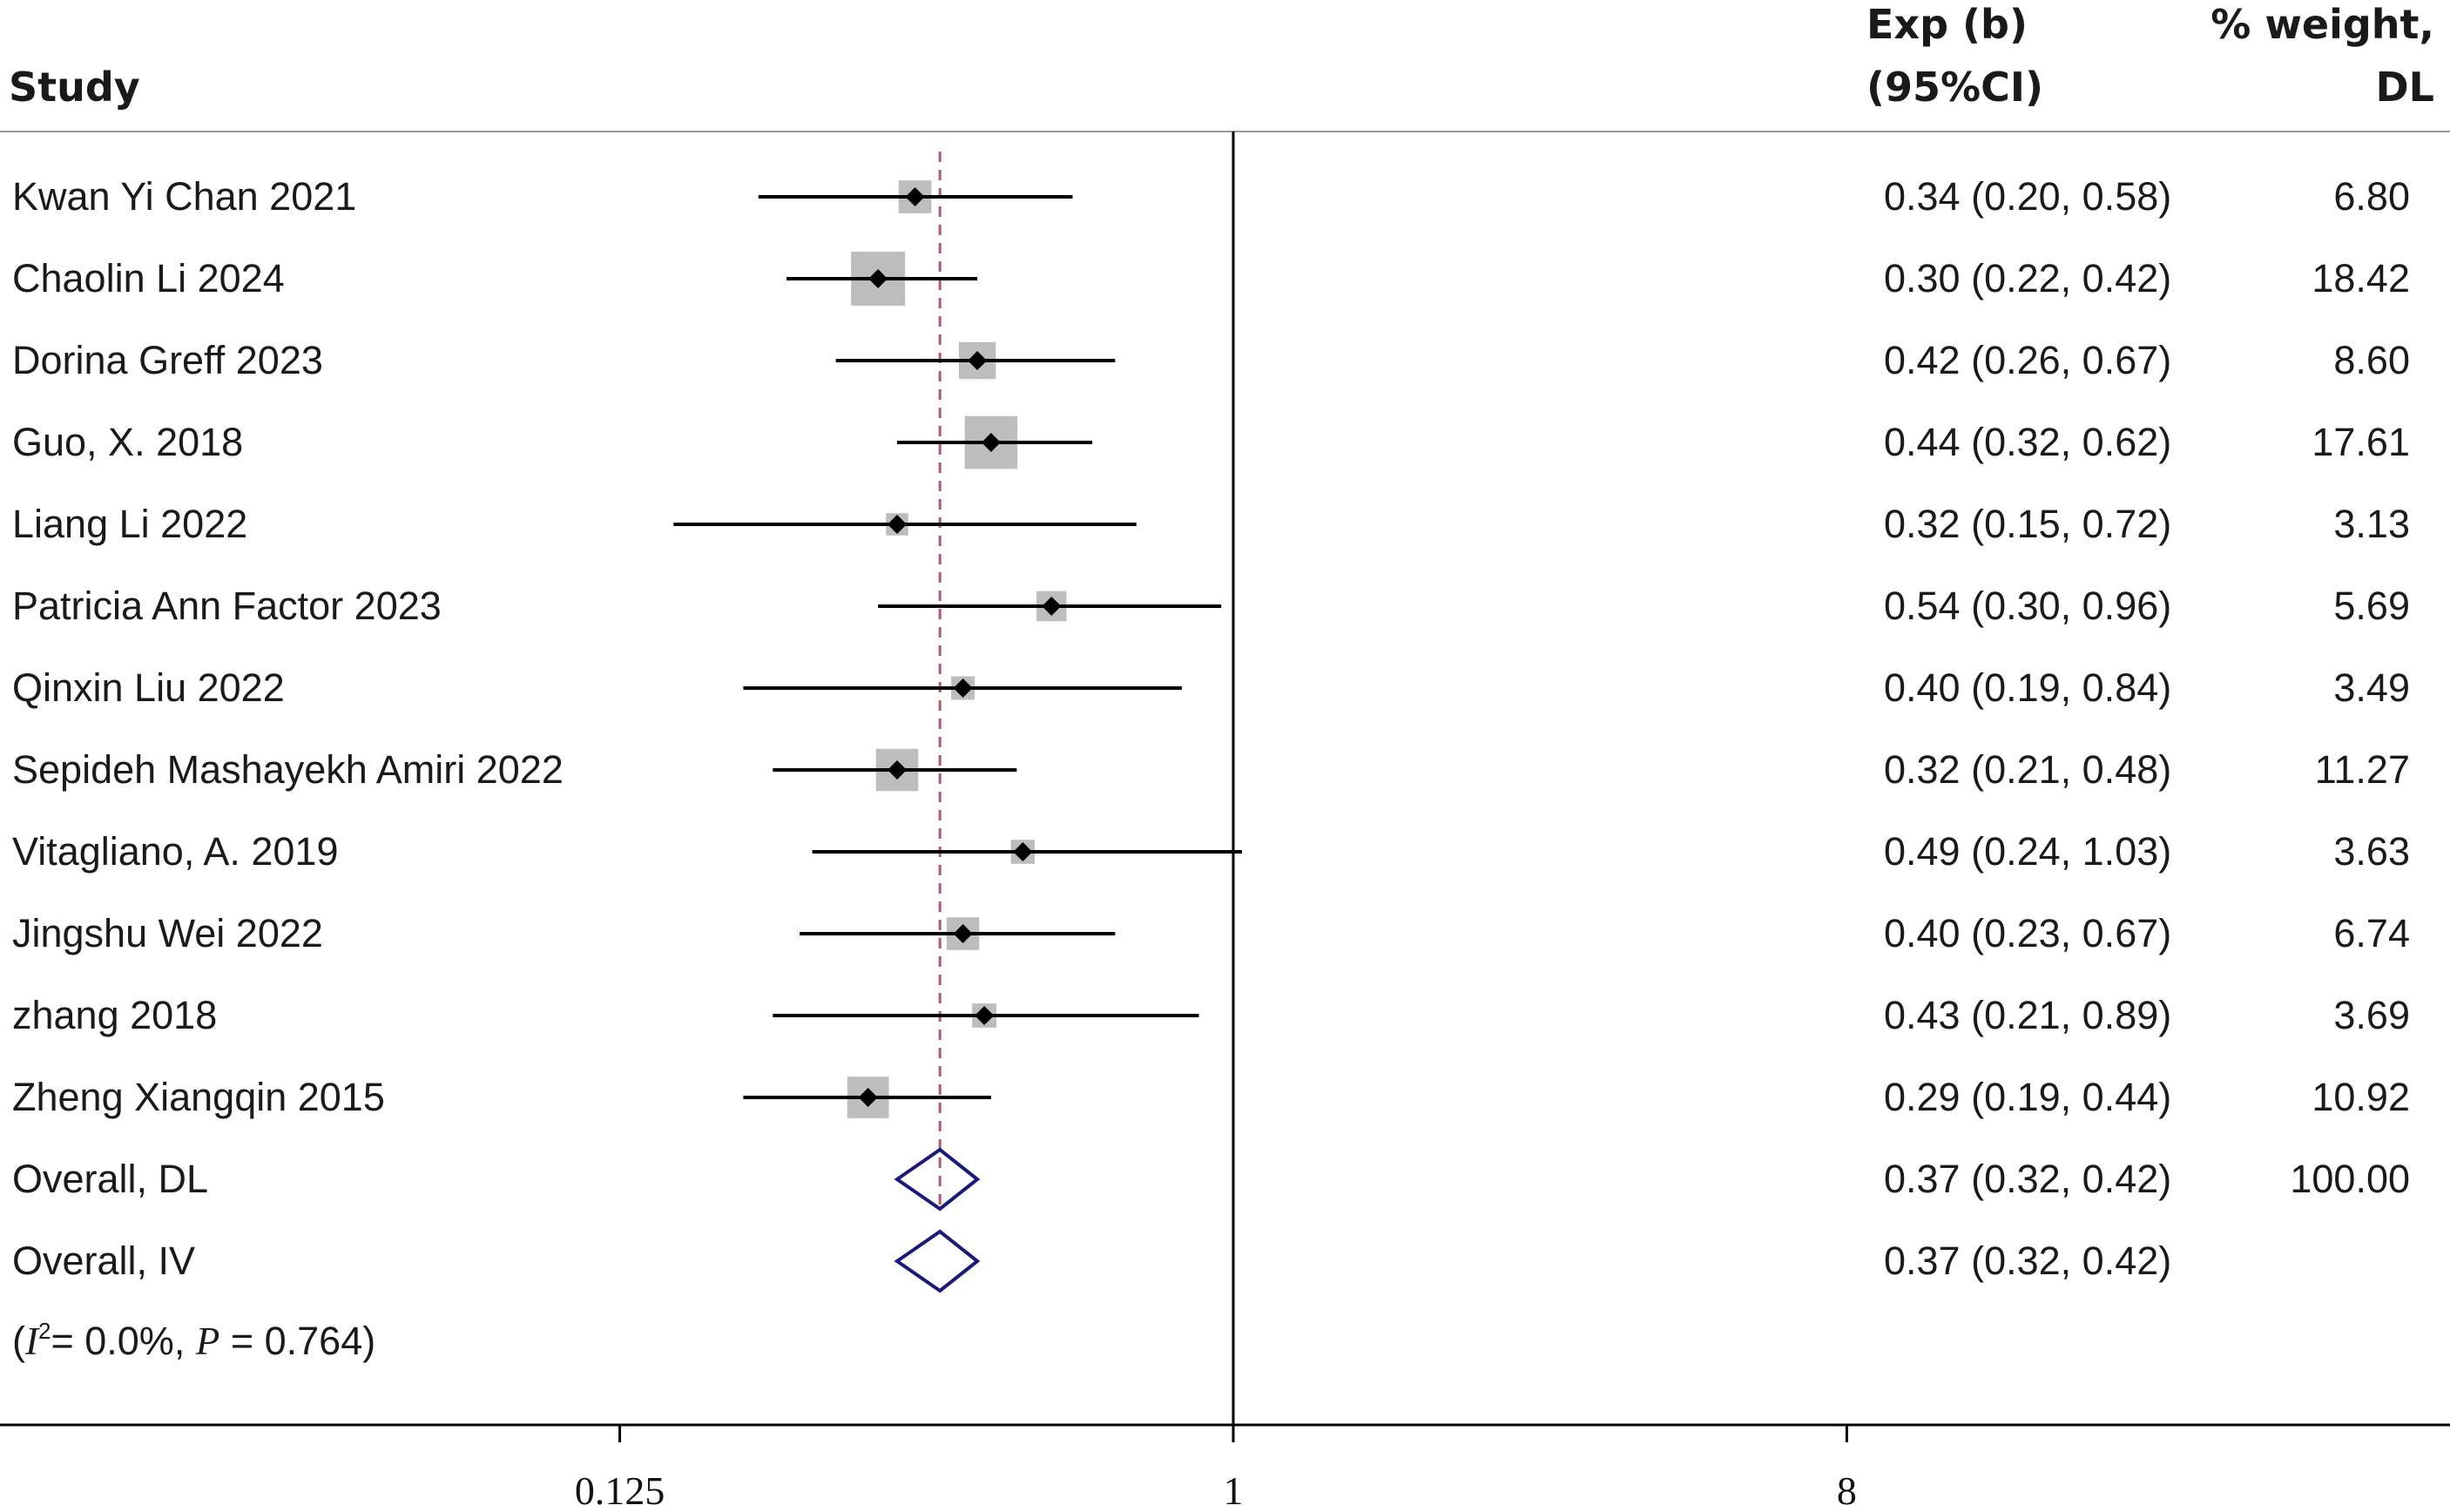 Image resolution: width=2450 pixels, height=1512 pixels. I want to click on study-weight: 8.60, so click(2371, 360).